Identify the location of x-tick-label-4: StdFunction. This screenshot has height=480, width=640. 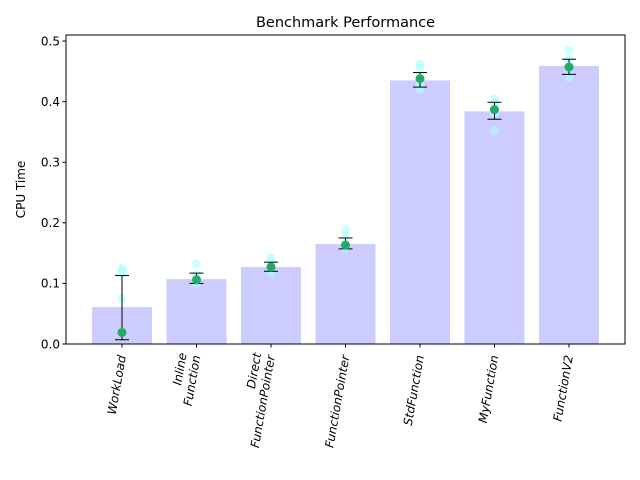
(414, 390).